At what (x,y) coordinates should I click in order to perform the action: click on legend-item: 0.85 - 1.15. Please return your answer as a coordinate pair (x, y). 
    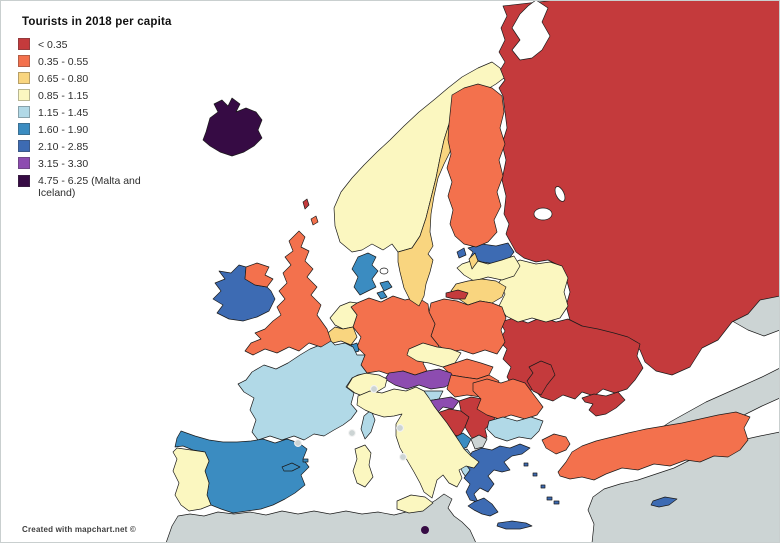
    Looking at the image, I should click on (103, 95).